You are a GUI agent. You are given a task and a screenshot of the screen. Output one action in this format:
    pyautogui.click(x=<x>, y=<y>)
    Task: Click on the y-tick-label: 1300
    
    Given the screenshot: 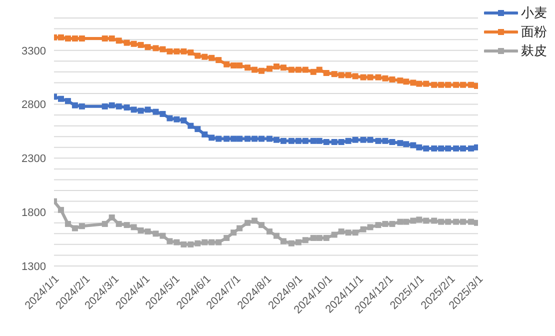 What is the action you would take?
    pyautogui.click(x=34, y=266)
    